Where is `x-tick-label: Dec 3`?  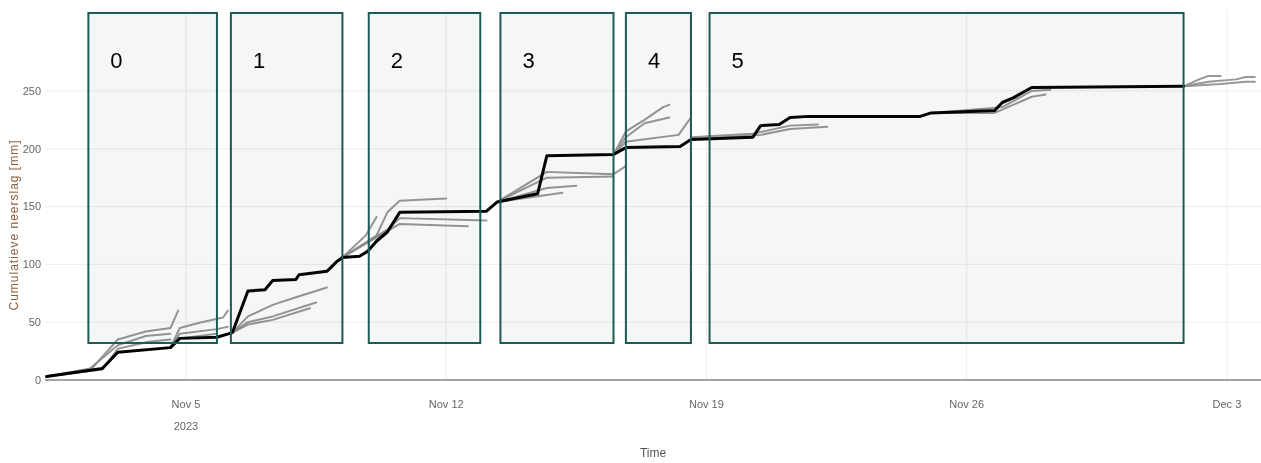 x-tick-label: Dec 3 is located at coordinates (1227, 404).